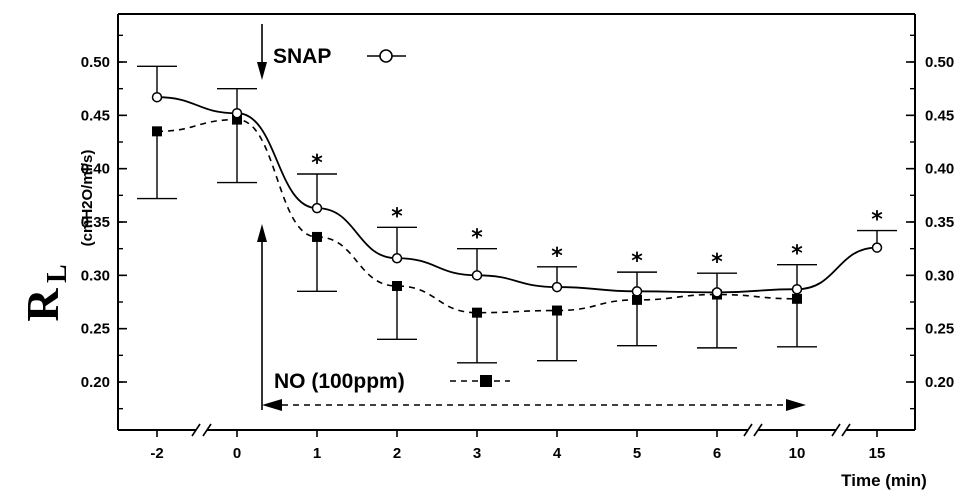 This screenshot has height=497, width=972. What do you see at coordinates (95, 115) in the screenshot?
I see `y-tick-label-left: 0.45` at bounding box center [95, 115].